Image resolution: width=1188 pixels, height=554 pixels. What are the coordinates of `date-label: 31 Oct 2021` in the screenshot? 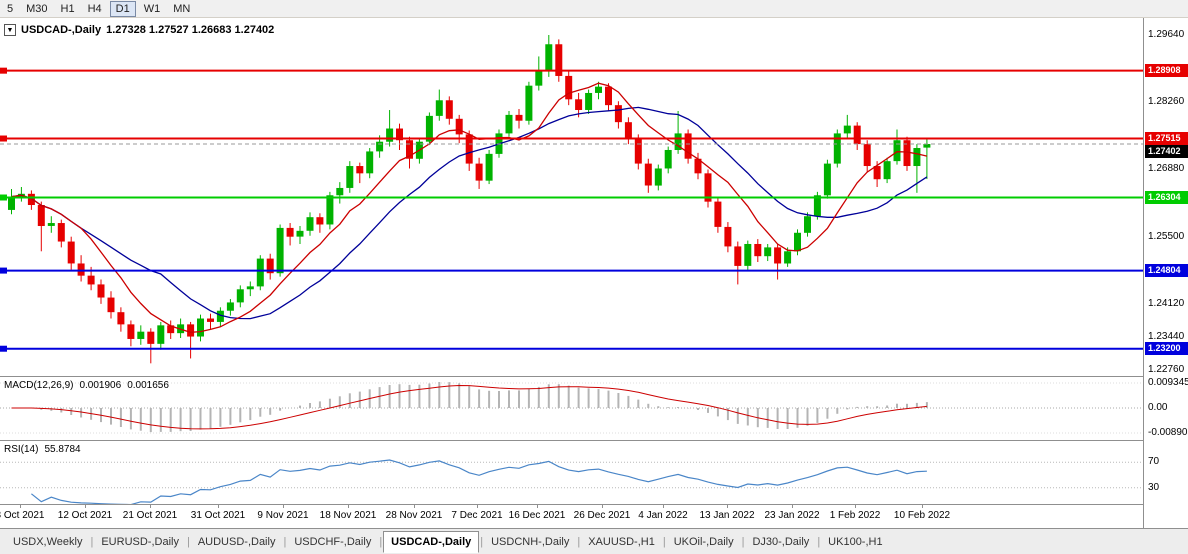 It's located at (218, 515).